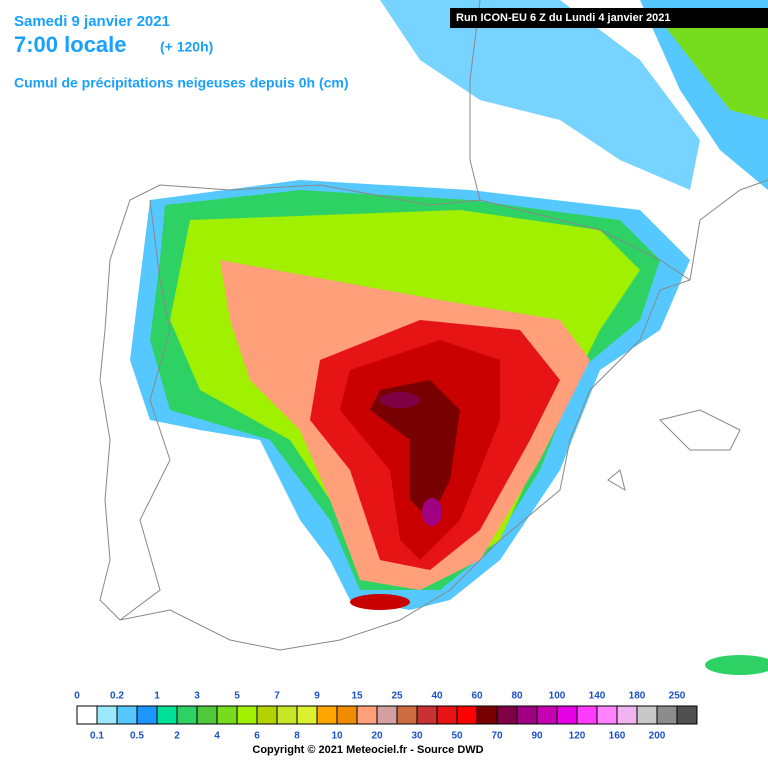  What do you see at coordinates (92, 21) in the screenshot?
I see `date: Samedi 9 janvier 2021` at bounding box center [92, 21].